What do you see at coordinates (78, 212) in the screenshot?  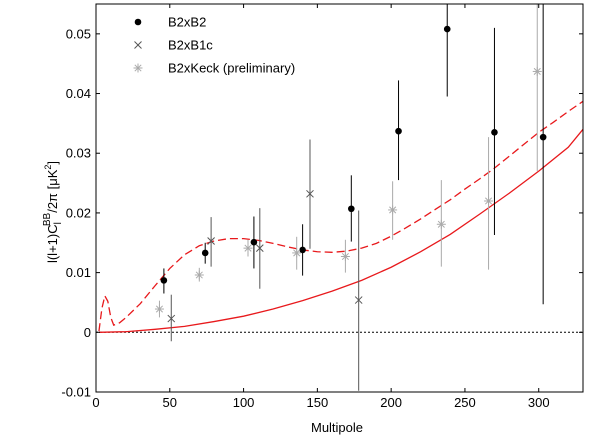 I see `y-tick-label: 0.02` at bounding box center [78, 212].